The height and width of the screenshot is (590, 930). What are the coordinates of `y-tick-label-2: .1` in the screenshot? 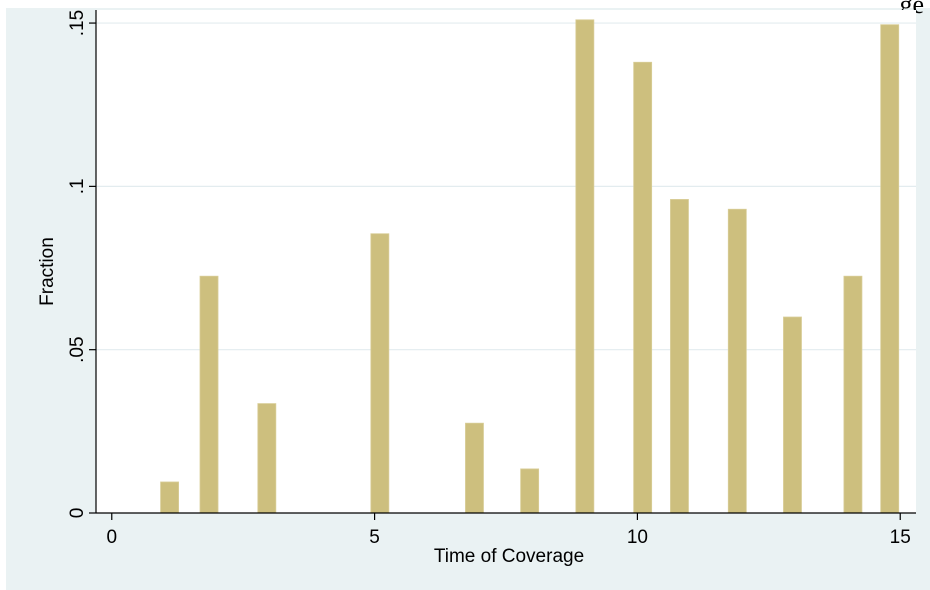 It's located at (77, 186).